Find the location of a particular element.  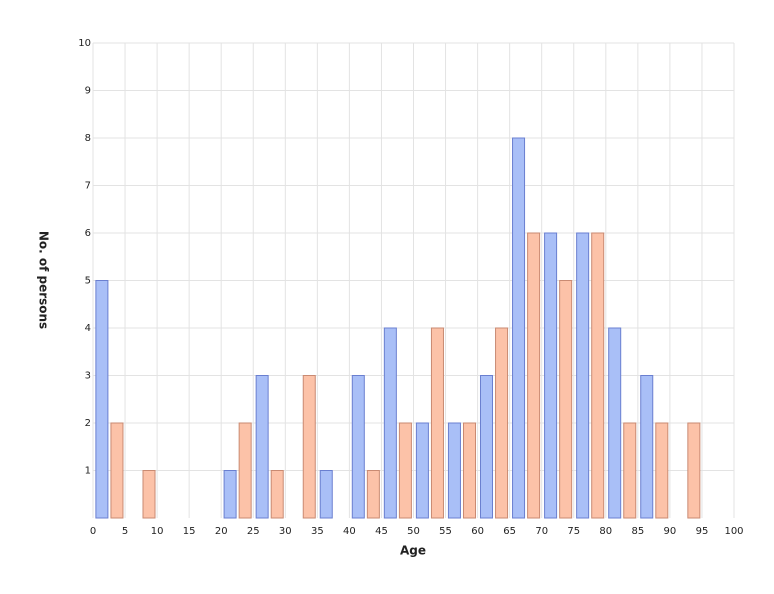

x-tick-label: 20 is located at coordinates (221, 531).